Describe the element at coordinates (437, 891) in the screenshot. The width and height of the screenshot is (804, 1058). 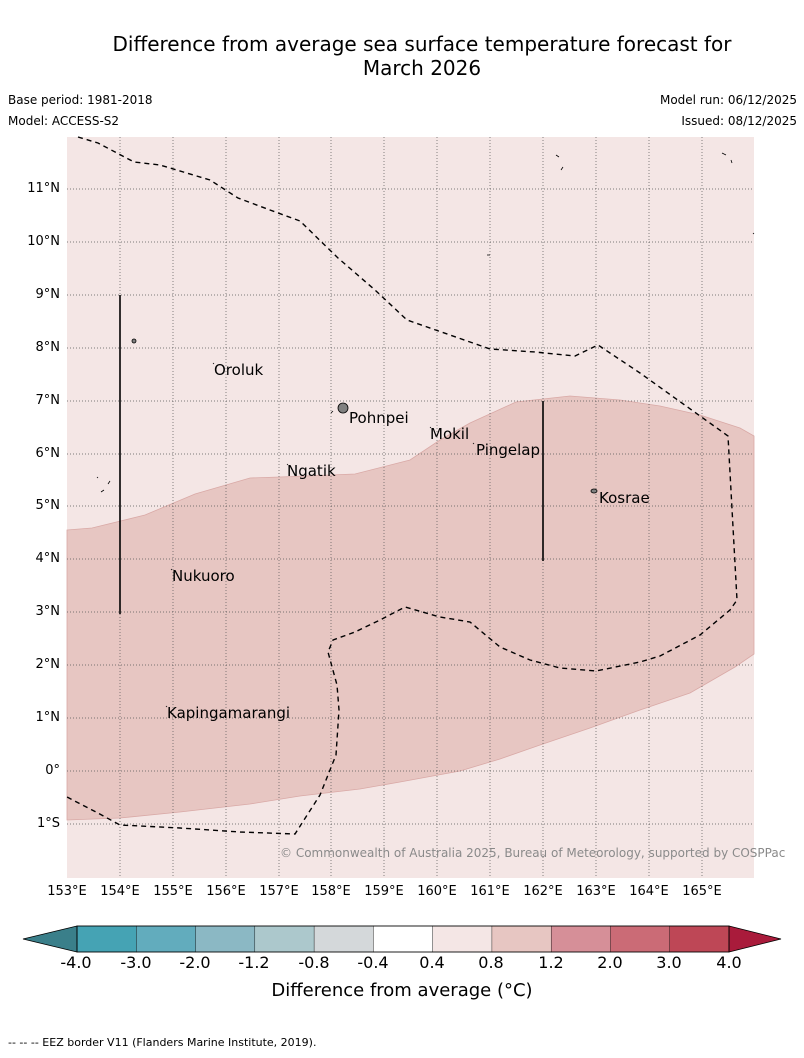
I see `lon-label-160e: 160°E` at that location.